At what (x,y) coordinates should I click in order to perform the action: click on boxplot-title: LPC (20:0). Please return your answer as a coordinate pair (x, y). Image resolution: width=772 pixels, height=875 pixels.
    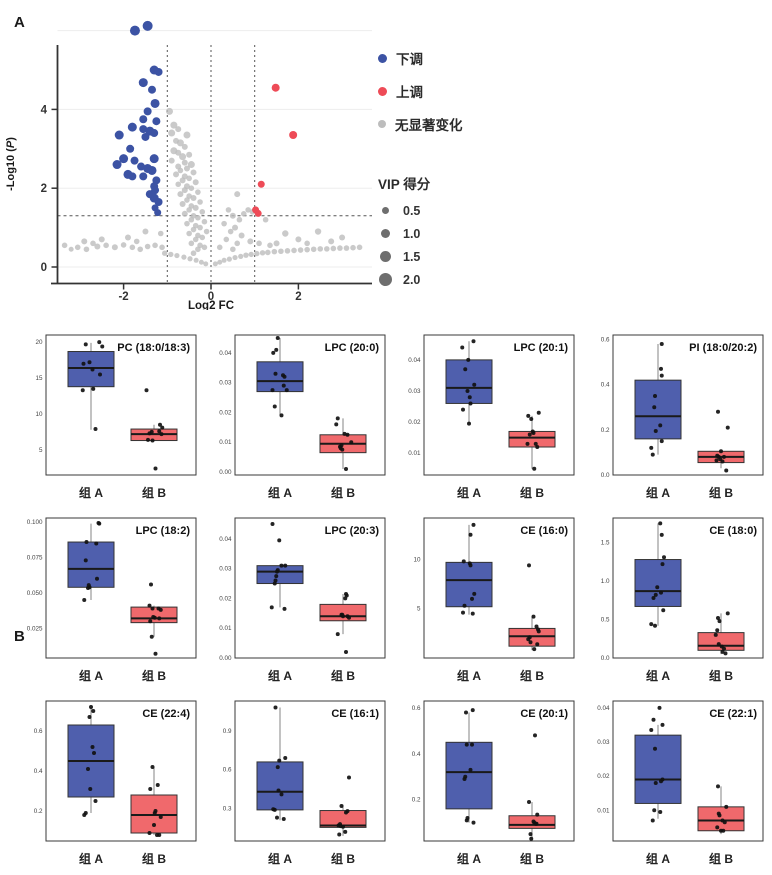
    Looking at the image, I should click on (352, 348).